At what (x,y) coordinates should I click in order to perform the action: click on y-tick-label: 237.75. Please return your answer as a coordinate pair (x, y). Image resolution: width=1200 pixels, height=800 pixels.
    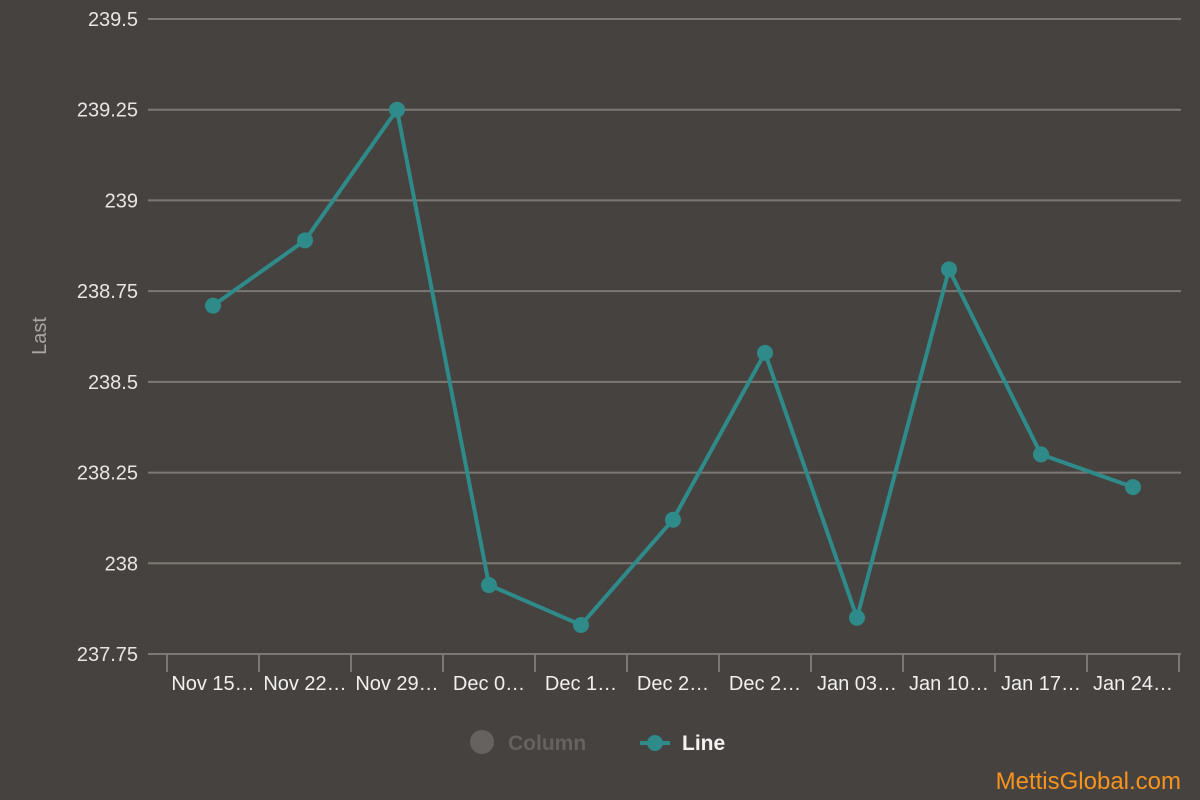
    Looking at the image, I should click on (107, 655).